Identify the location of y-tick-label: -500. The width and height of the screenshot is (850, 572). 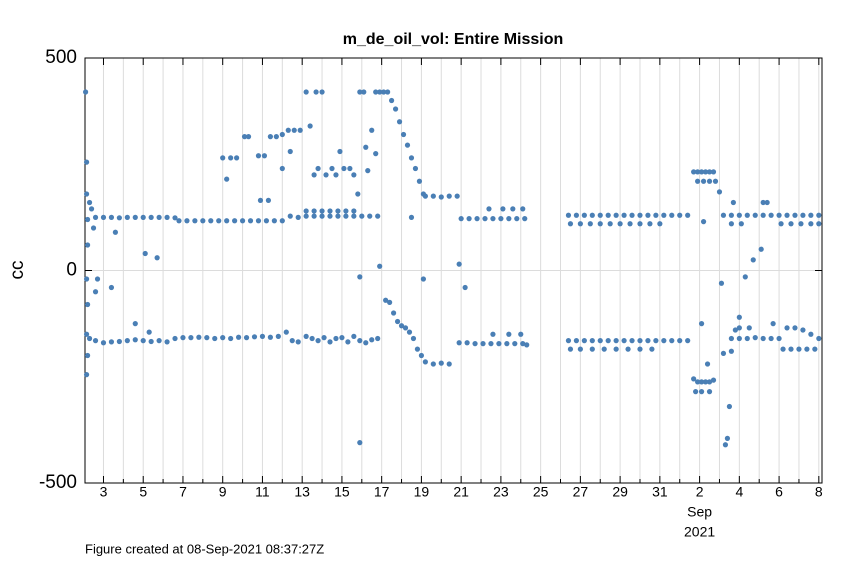
(58, 482).